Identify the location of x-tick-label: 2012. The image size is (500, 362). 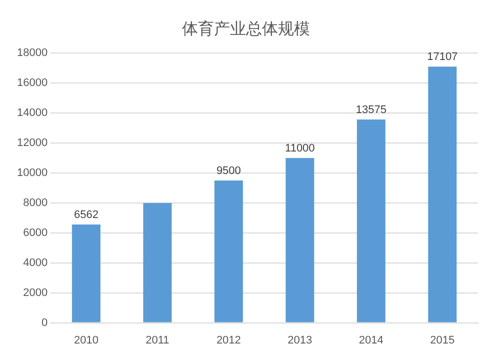
(228, 340).